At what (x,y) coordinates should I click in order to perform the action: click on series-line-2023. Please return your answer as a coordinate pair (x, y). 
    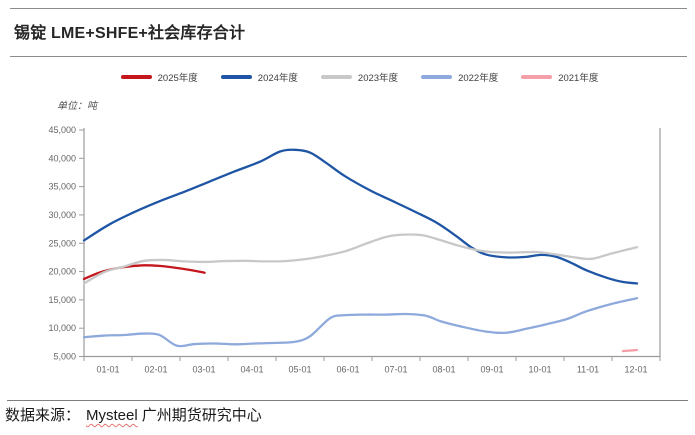
    Looking at the image, I should click on (360, 259).